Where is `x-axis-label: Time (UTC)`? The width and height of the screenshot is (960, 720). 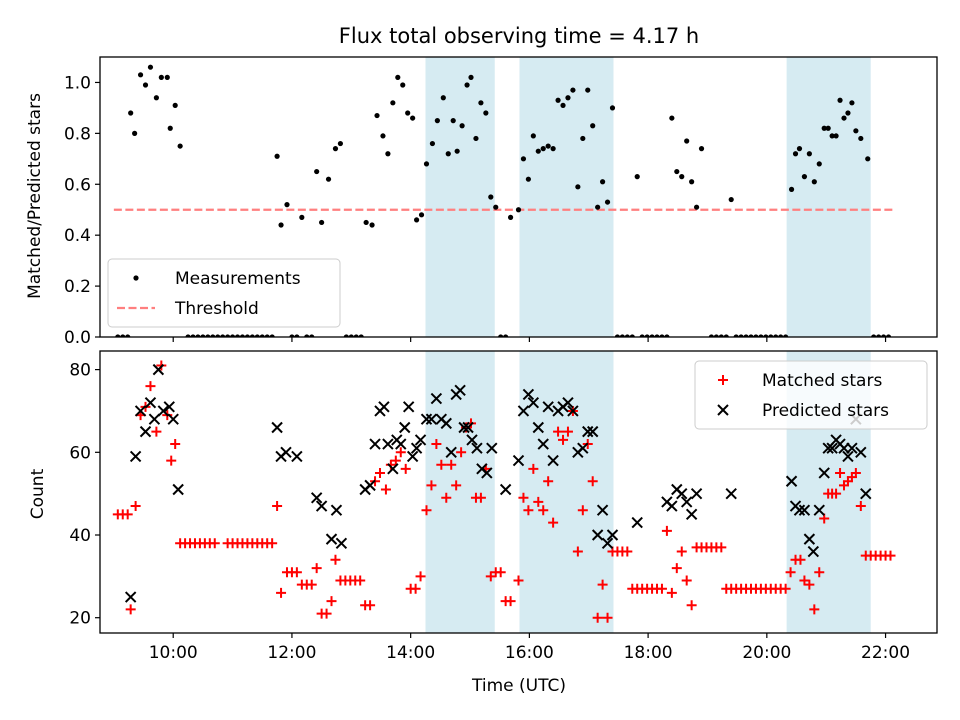 x-axis-label: Time (UTC) is located at coordinates (518, 686).